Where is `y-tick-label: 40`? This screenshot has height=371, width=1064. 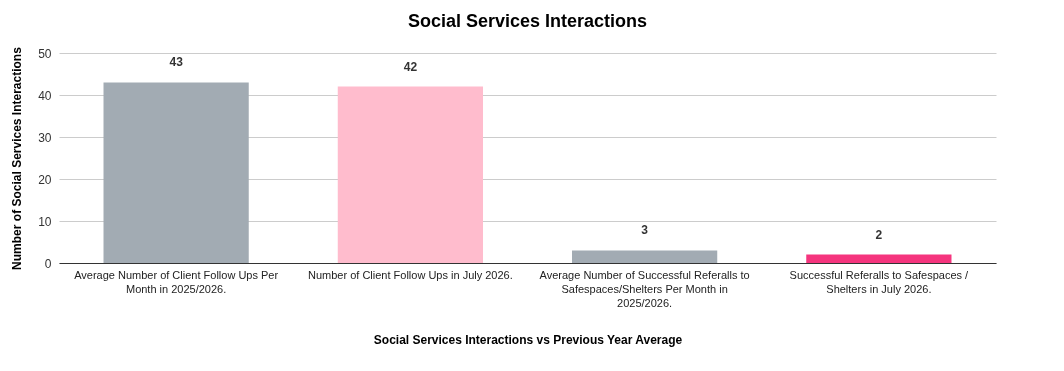 y-tick-label: 40 is located at coordinates (45, 95).